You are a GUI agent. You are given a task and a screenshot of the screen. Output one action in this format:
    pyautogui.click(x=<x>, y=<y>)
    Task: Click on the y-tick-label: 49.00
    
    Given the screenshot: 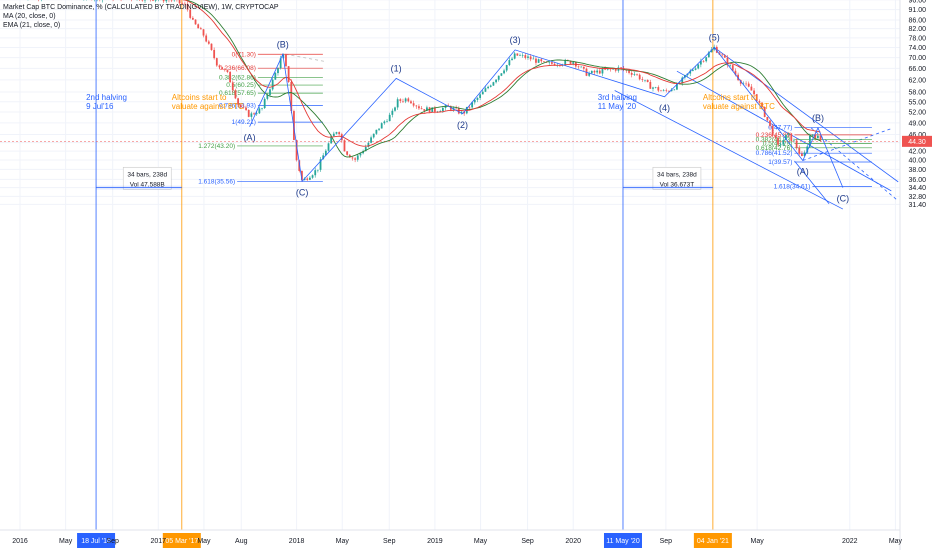 What is the action you would take?
    pyautogui.click(x=917, y=123)
    